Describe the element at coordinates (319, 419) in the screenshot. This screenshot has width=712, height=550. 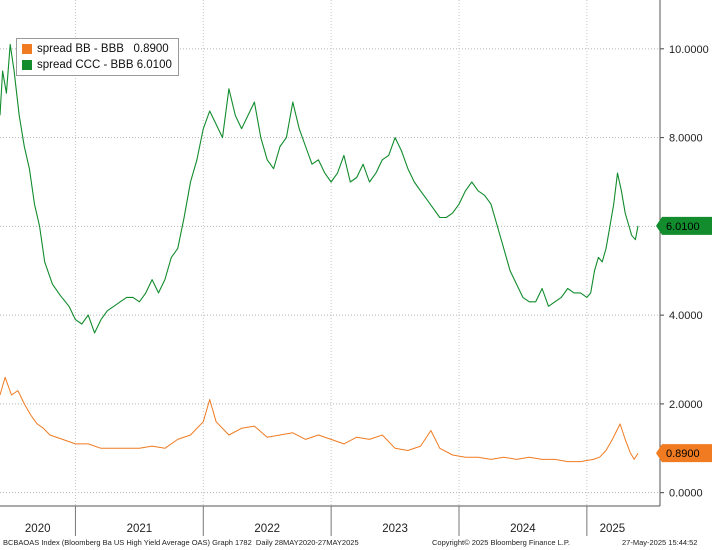
I see `series-line-bb-bbb` at that location.